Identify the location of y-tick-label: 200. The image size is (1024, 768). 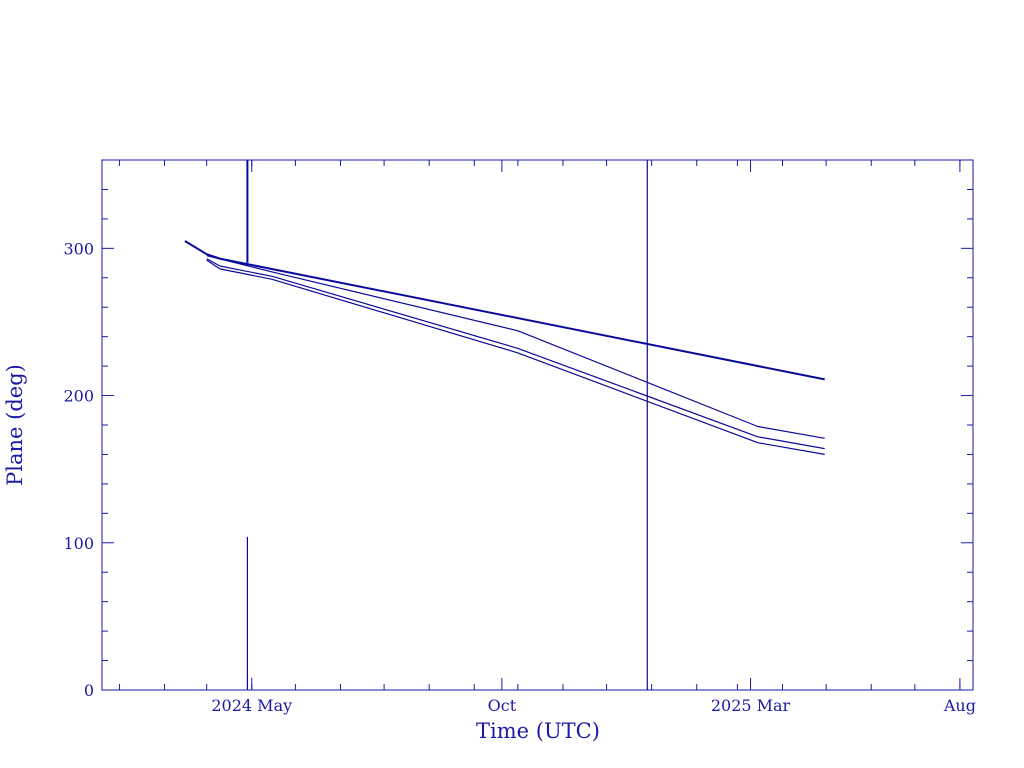
(78, 396).